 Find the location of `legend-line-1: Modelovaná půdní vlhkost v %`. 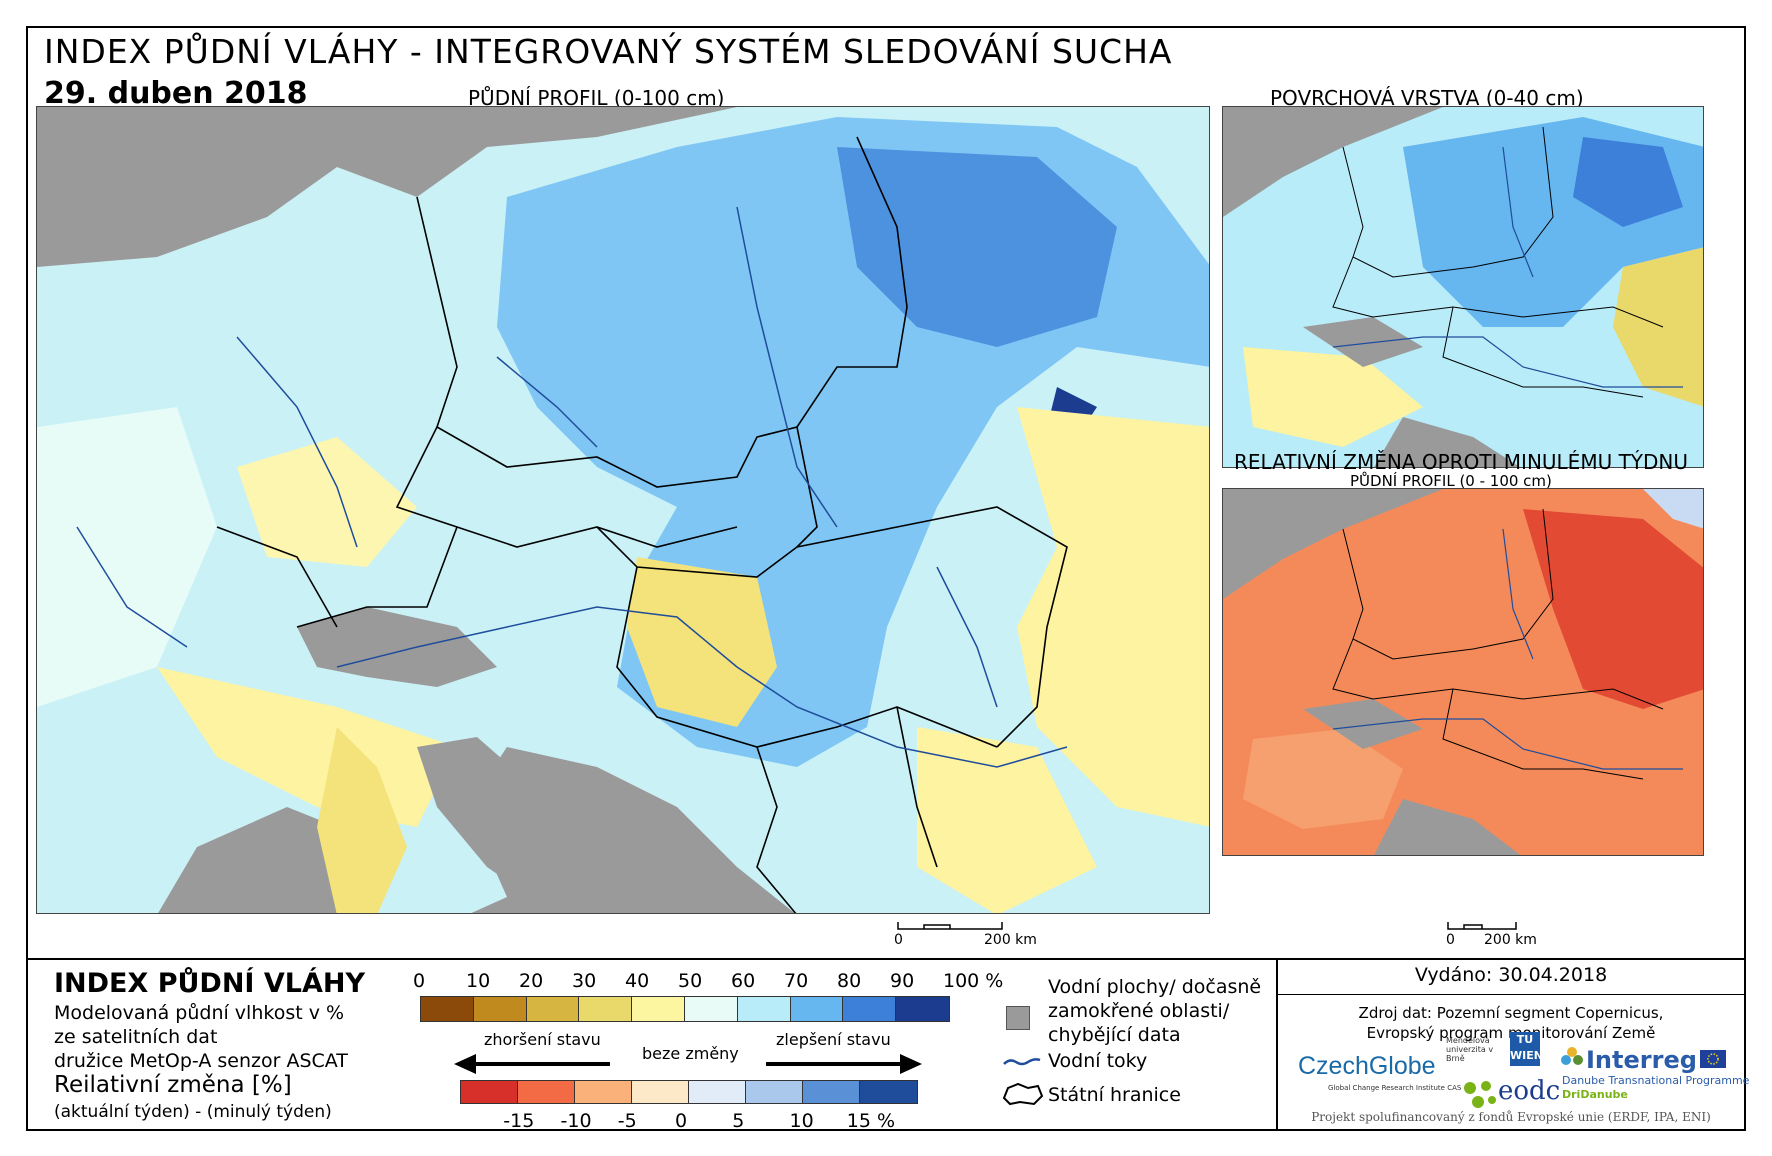

legend-line-1: Modelovaná půdní vlhkost v % is located at coordinates (199, 1013).